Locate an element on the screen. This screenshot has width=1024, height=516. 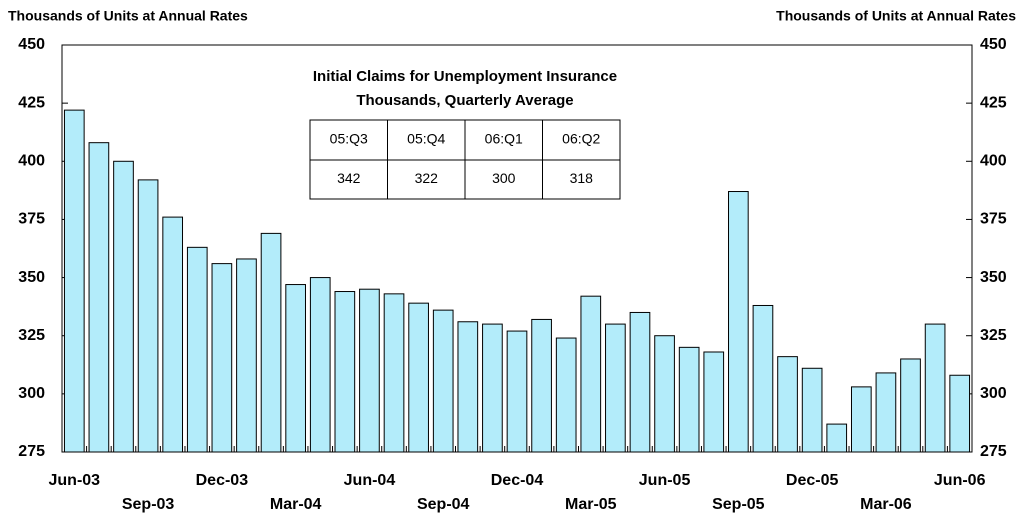
x-tick-label: Sep-04 is located at coordinates (443, 504).